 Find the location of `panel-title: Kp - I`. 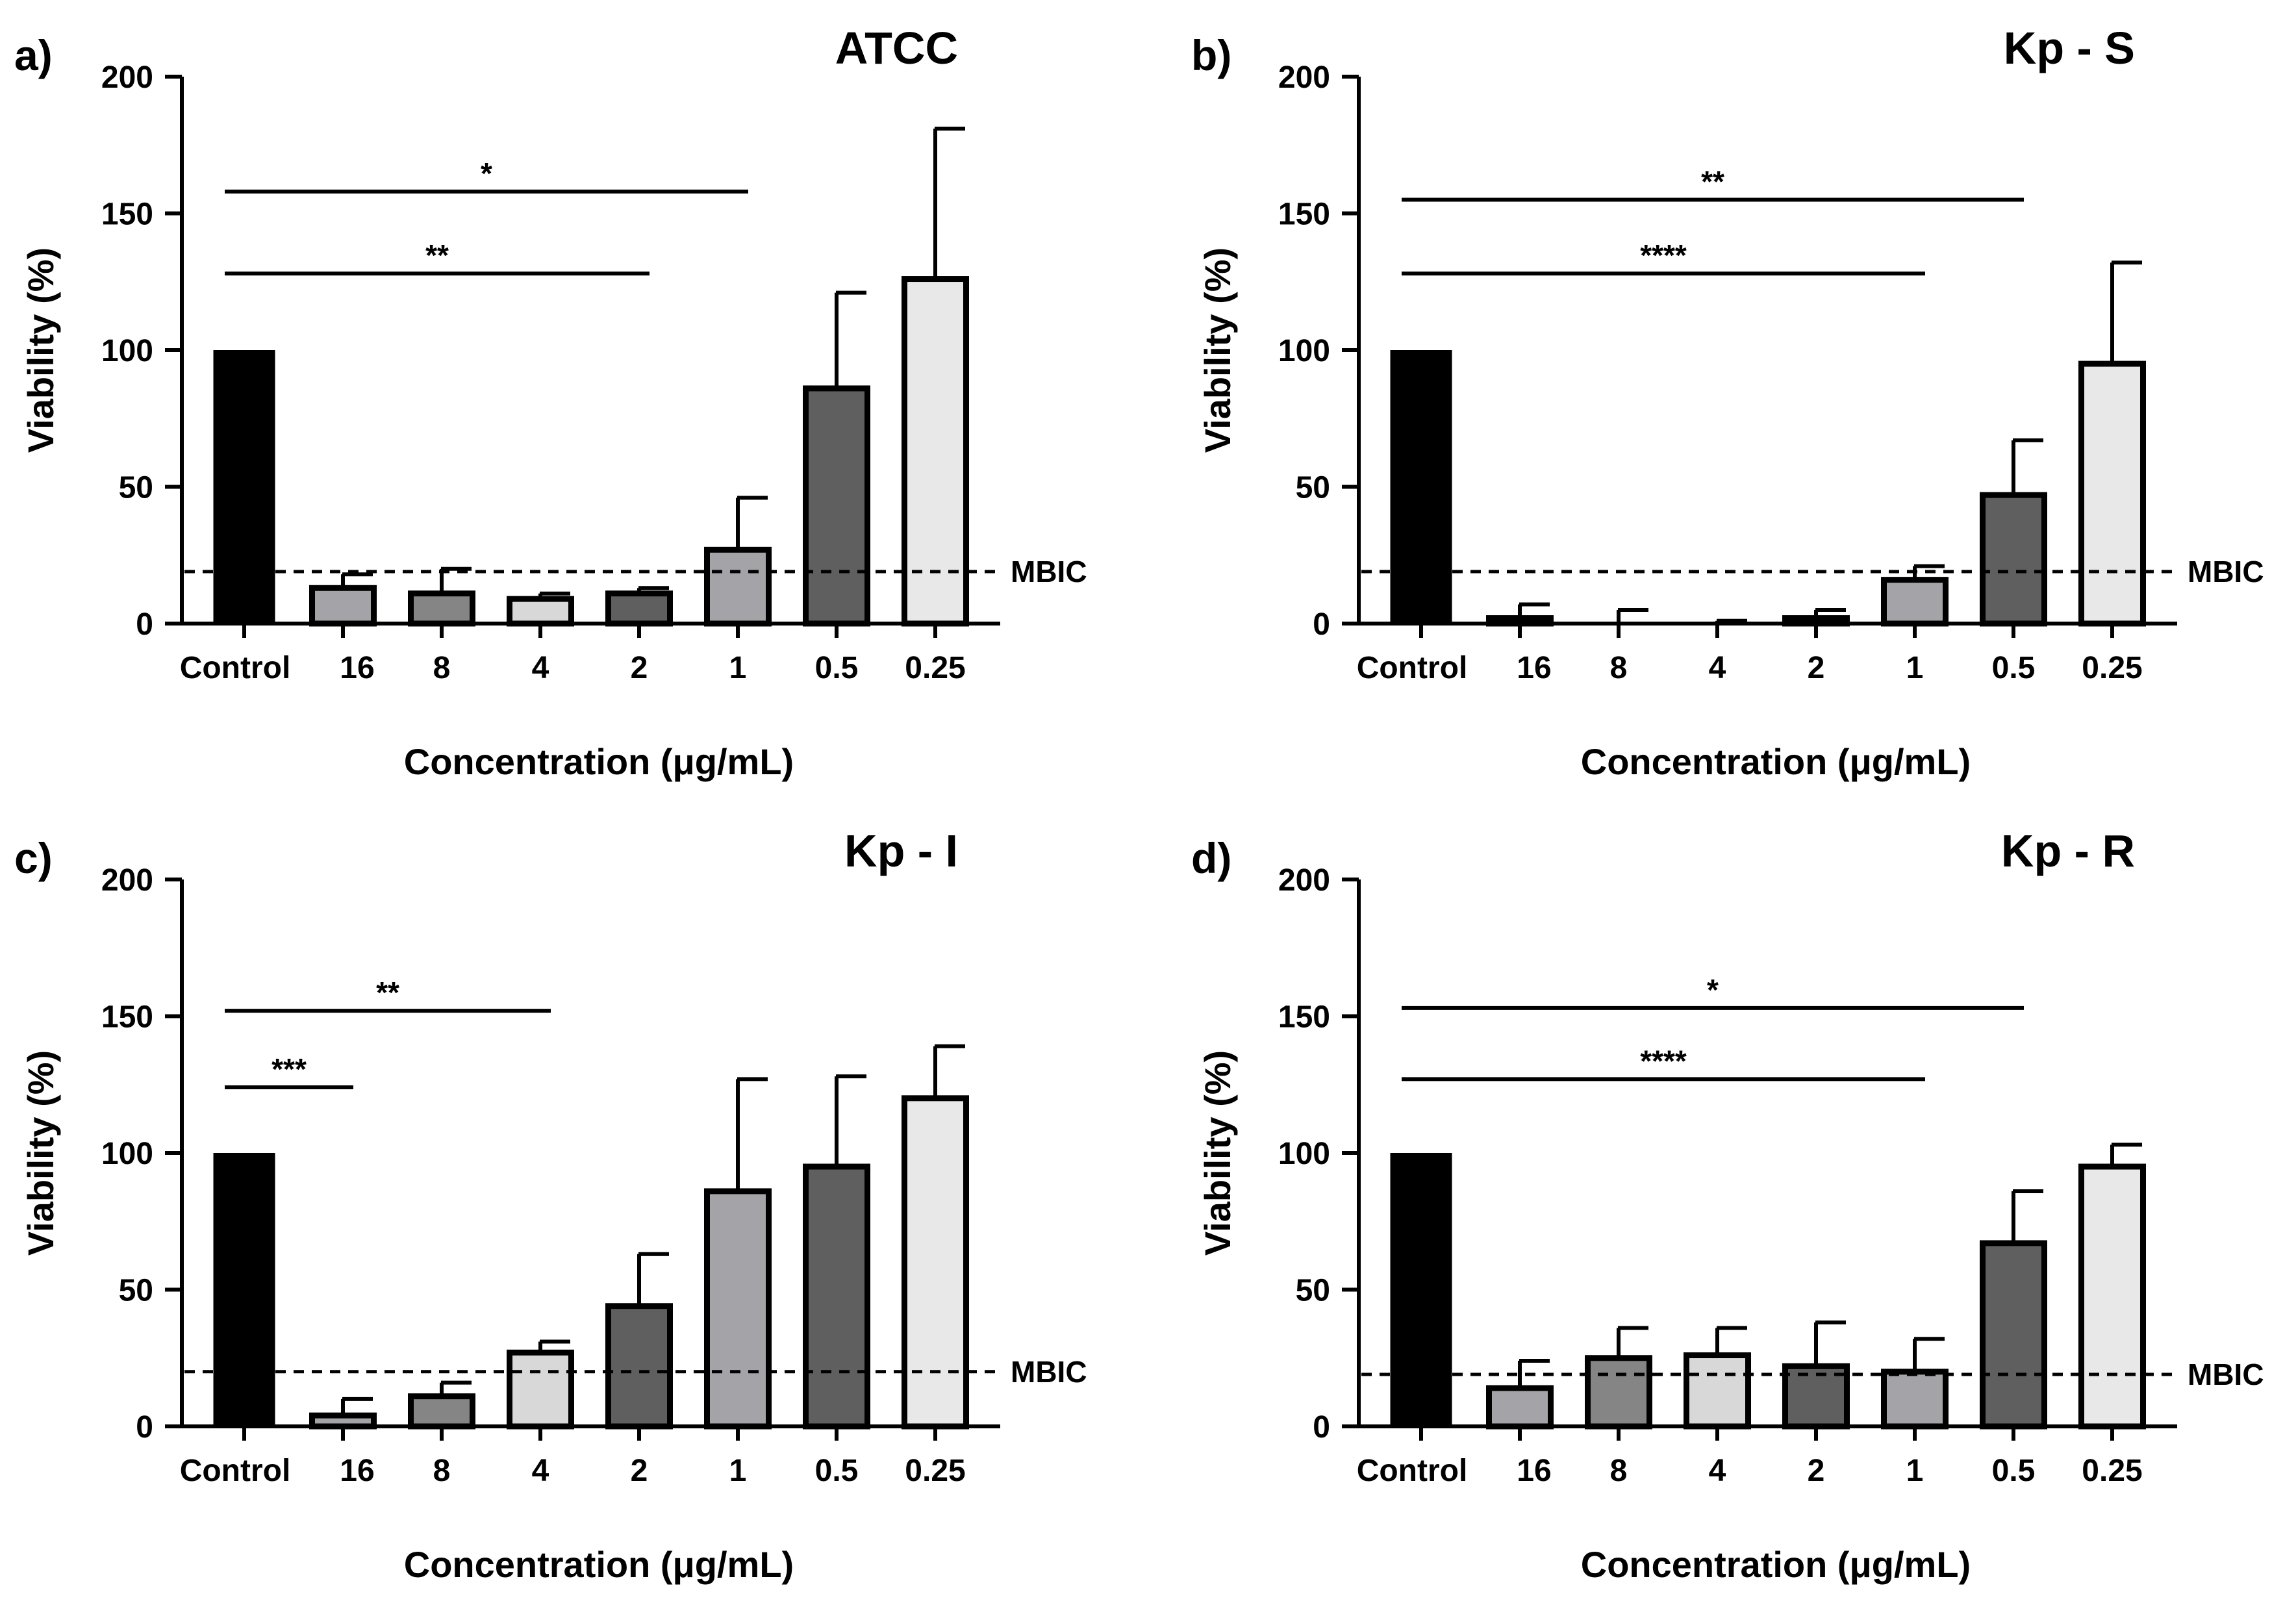

panel-title: Kp - I is located at coordinates (901, 851).